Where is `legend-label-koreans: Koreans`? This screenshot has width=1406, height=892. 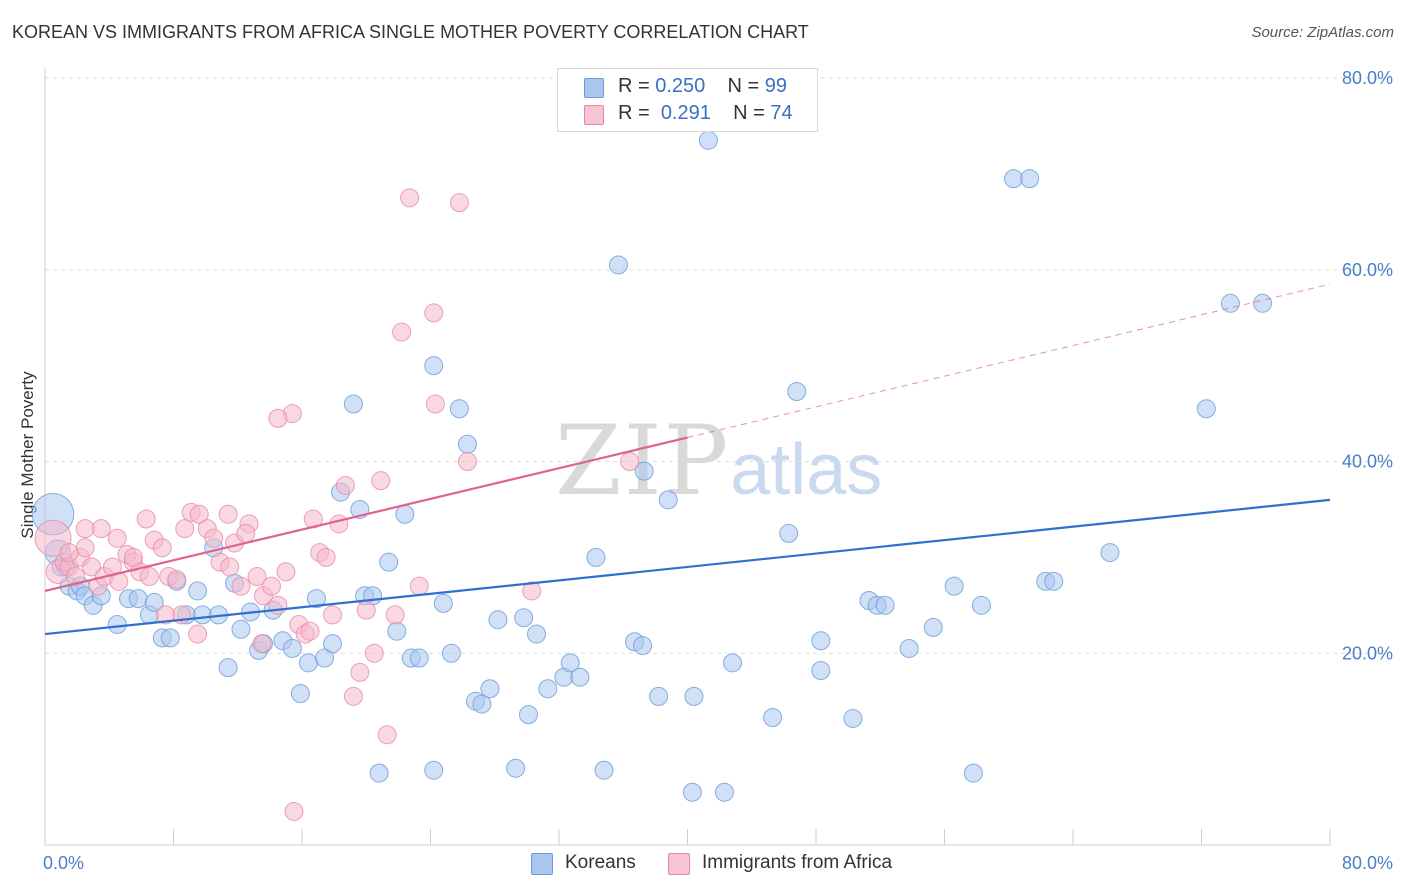
legend-label-koreans: Koreans is located at coordinates (600, 862).